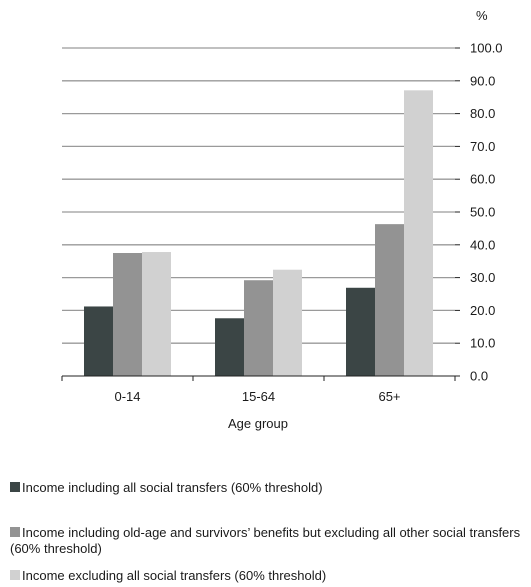  Describe the element at coordinates (482, 15) in the screenshot. I see `y-unit-label: %` at that location.